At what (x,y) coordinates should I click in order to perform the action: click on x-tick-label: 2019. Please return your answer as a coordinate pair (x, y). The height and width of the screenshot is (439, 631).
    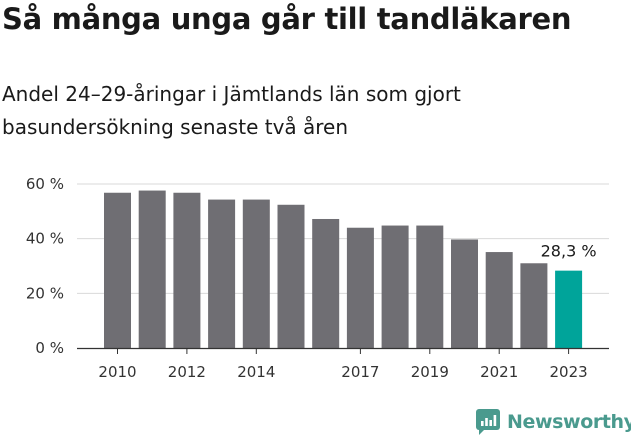
    Looking at the image, I should click on (430, 372).